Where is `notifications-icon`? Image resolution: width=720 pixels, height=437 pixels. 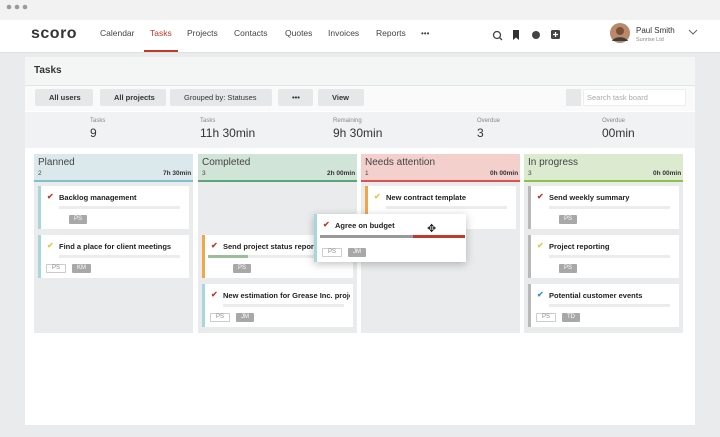 notifications-icon is located at coordinates (536, 35).